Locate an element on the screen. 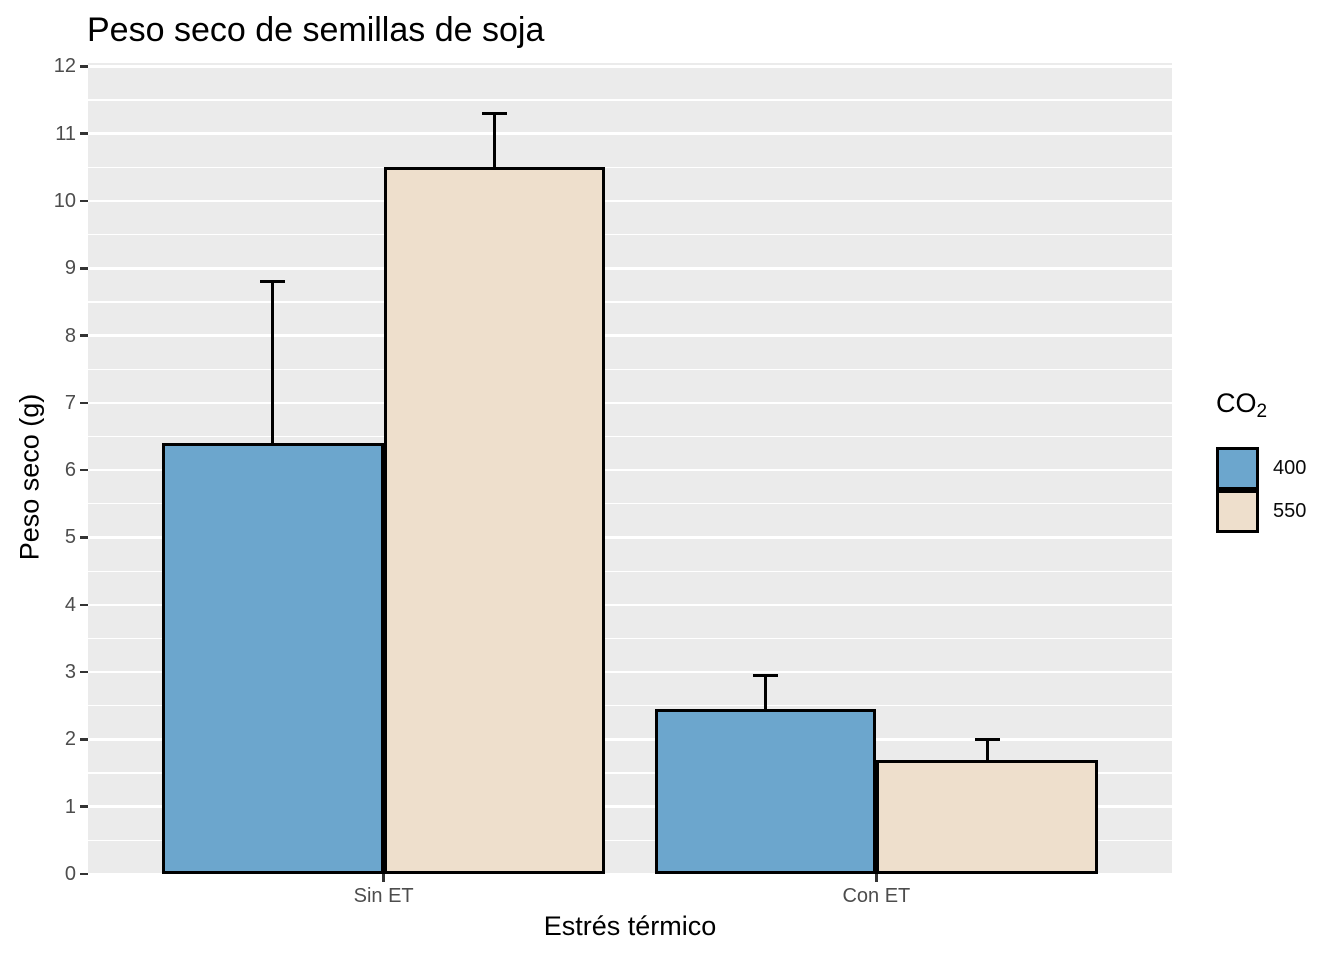 This screenshot has height=960, width=1344. legend-title: CO2 is located at coordinates (1261, 405).